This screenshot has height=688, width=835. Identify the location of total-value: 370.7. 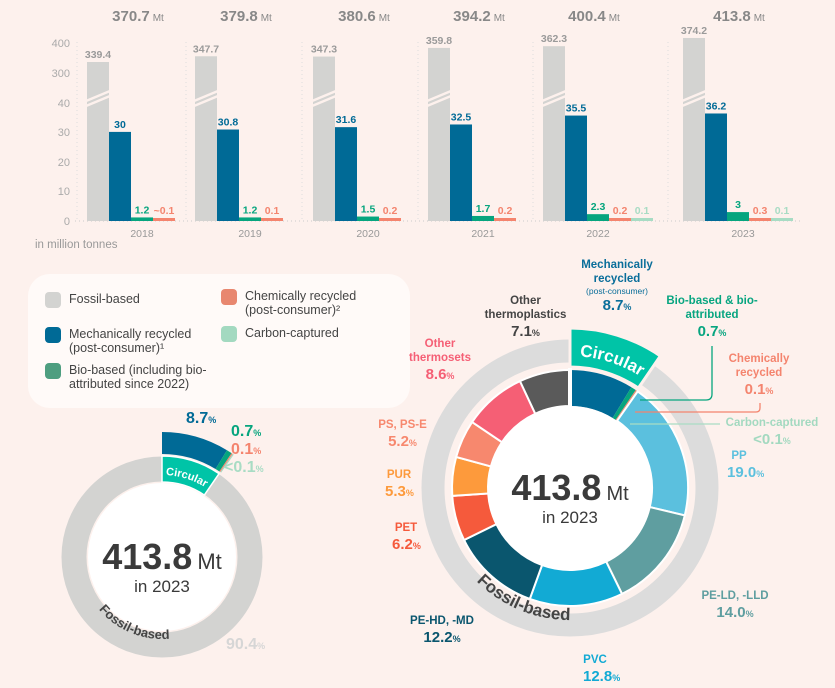
(131, 16).